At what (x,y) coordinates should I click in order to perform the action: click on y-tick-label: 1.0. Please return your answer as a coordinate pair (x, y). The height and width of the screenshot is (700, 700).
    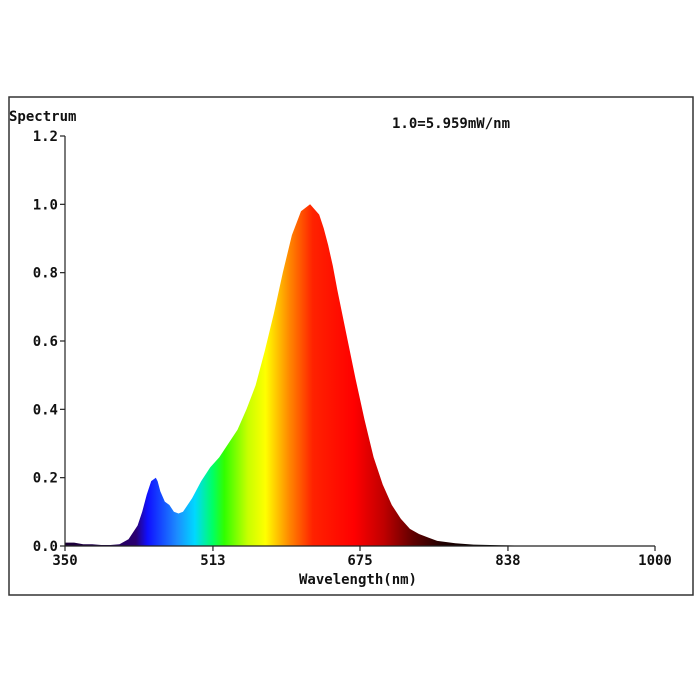
    Looking at the image, I should click on (45, 205).